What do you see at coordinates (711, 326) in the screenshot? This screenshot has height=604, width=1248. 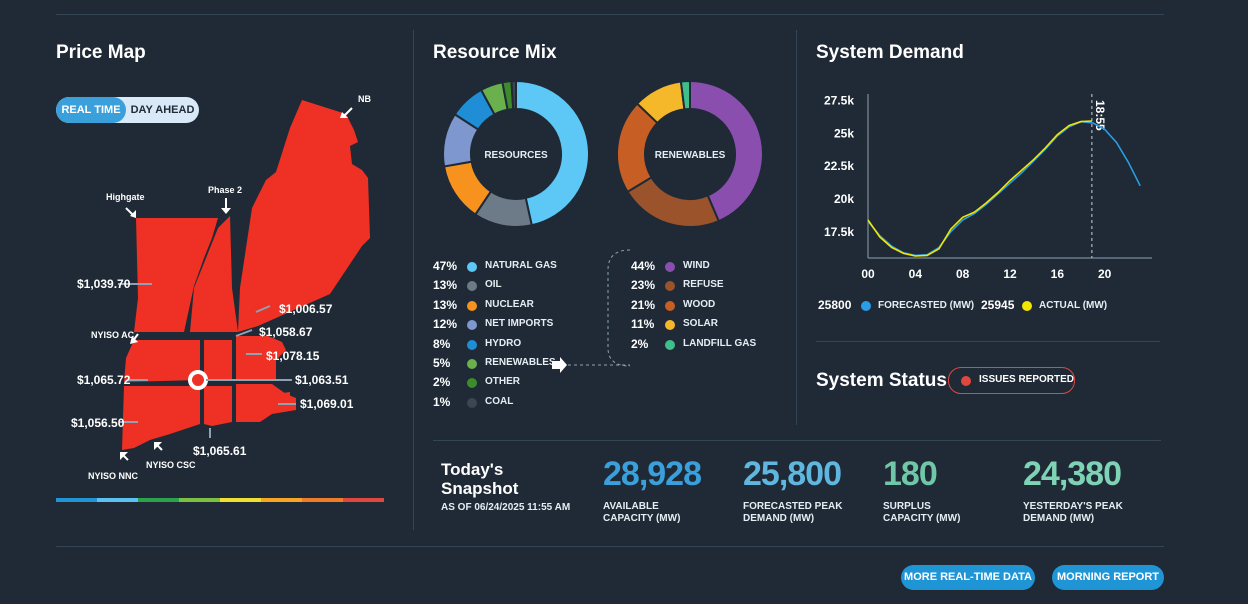 I see `renewables-legend-item: 11% SOLAR` at bounding box center [711, 326].